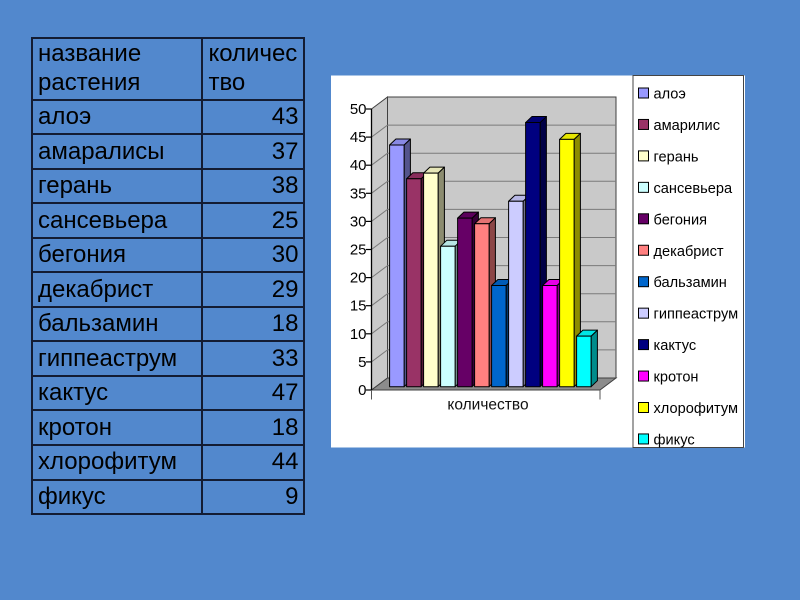 The image size is (800, 600). What do you see at coordinates (358, 250) in the screenshot?
I see `svg-text: 25` at bounding box center [358, 250].